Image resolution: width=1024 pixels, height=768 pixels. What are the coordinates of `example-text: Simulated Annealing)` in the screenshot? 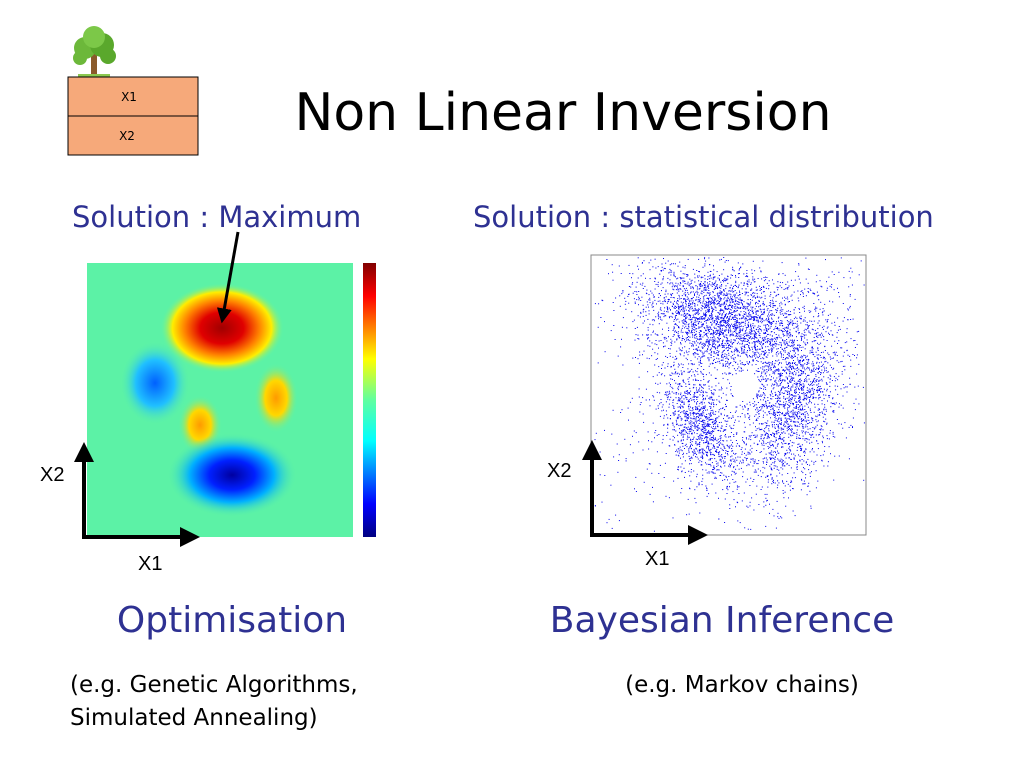 It's located at (194, 718).